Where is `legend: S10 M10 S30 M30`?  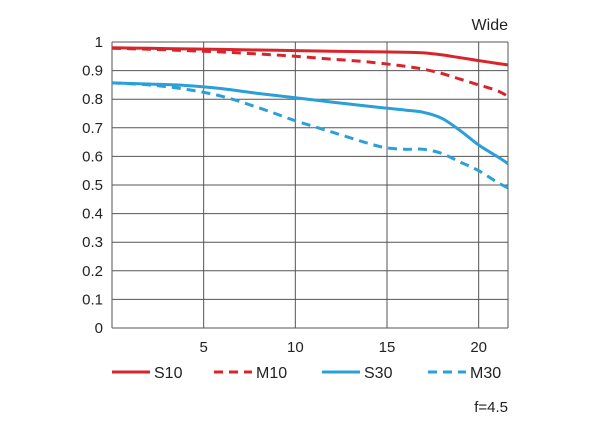
legend: S10 M10 S30 M30 is located at coordinates (306, 373).